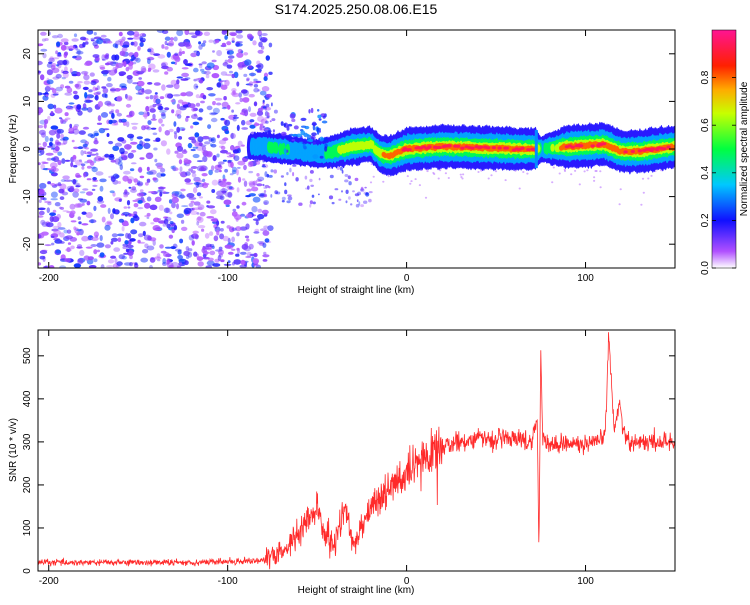 The width and height of the screenshot is (750, 605). What do you see at coordinates (27, 441) in the screenshot?
I see `y-tick-label: 300` at bounding box center [27, 441].